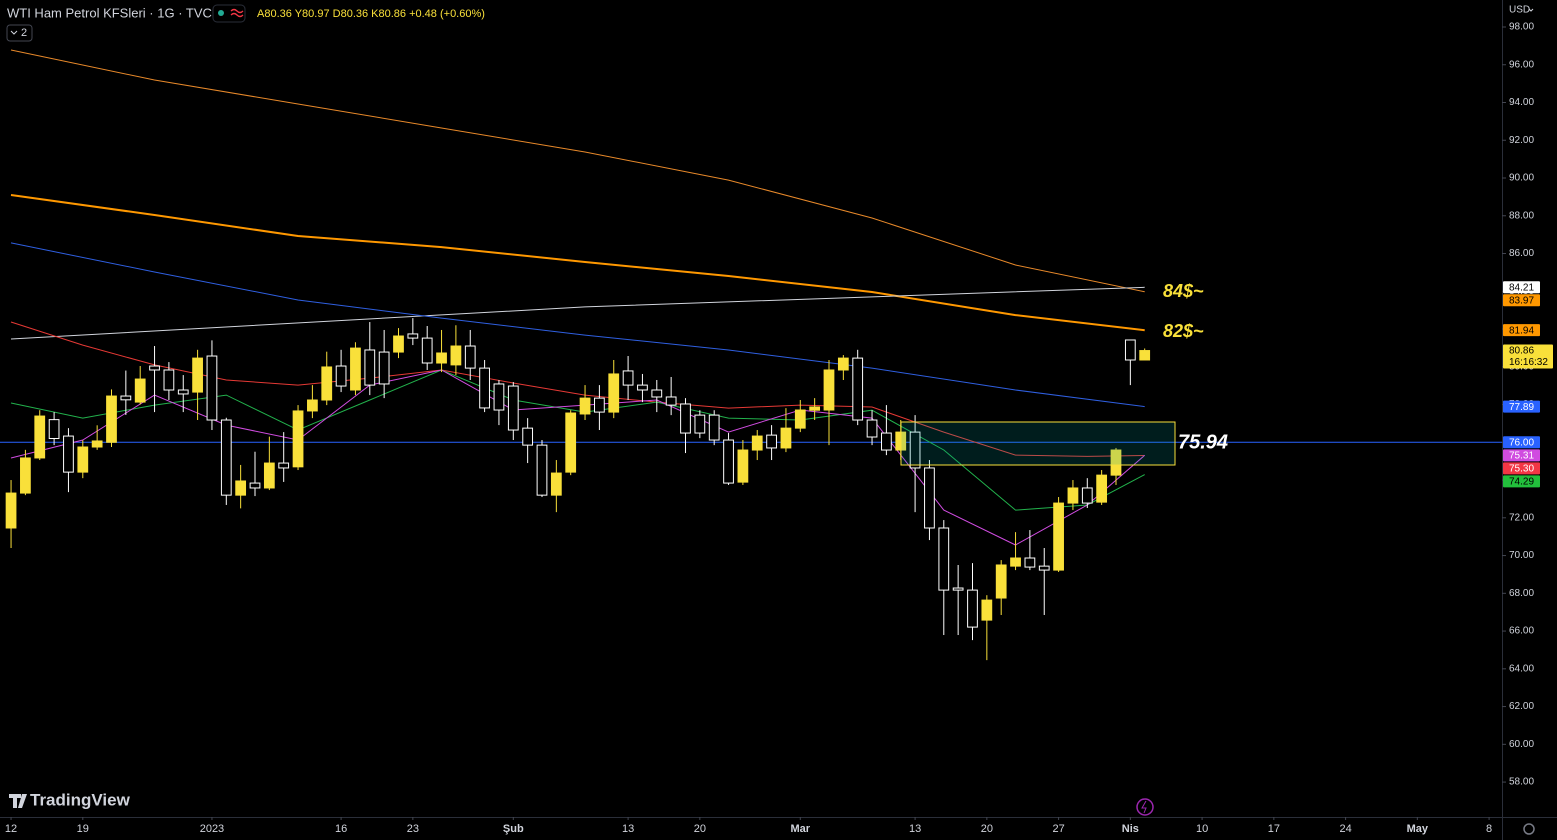  Describe the element at coordinates (577, 313) in the screenshot. I see `moving-average` at that location.